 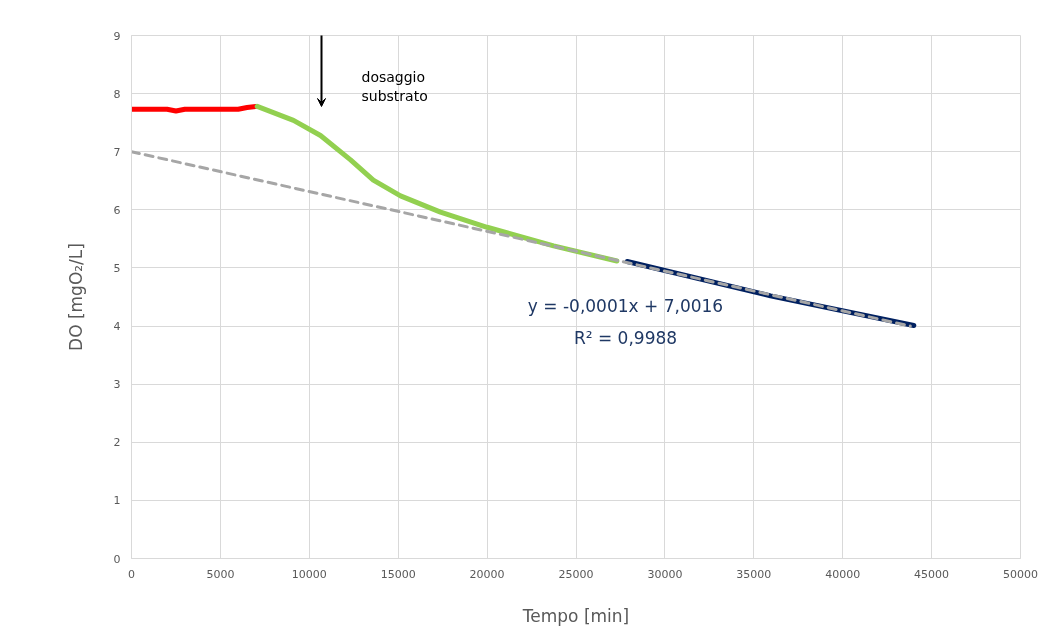 I want to click on x-tick-label: 35000, so click(x=754, y=574).